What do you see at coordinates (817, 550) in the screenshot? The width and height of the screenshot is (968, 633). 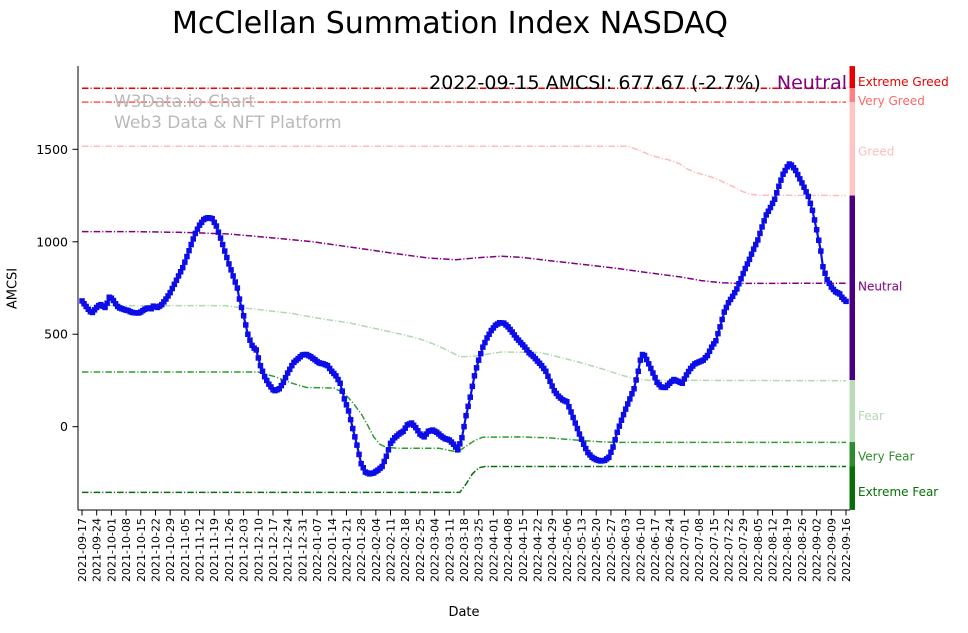 I see `x-tick-label: 2022-09-02` at bounding box center [817, 550].